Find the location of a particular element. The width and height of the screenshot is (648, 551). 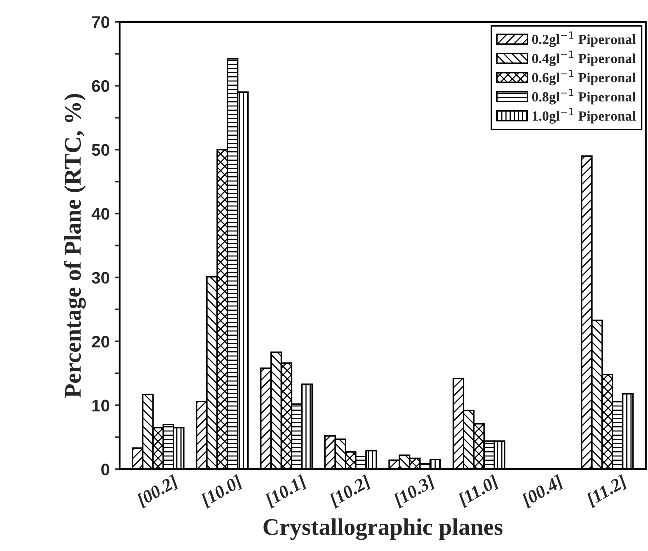

y-tick-label: 70 is located at coordinates (101, 22).